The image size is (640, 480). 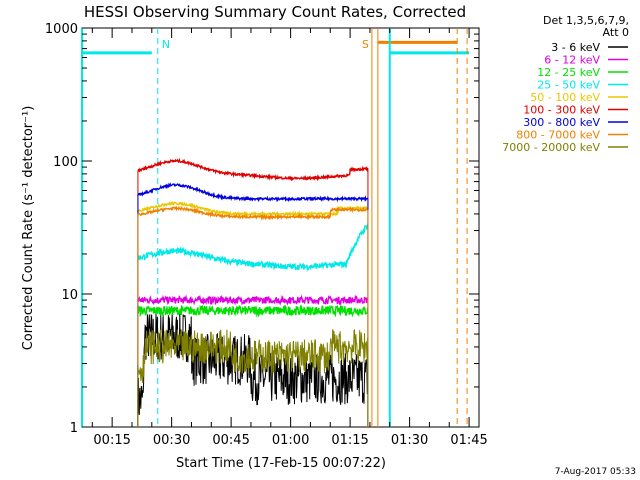 I want to click on y-tick-label: 10, so click(x=69, y=295).